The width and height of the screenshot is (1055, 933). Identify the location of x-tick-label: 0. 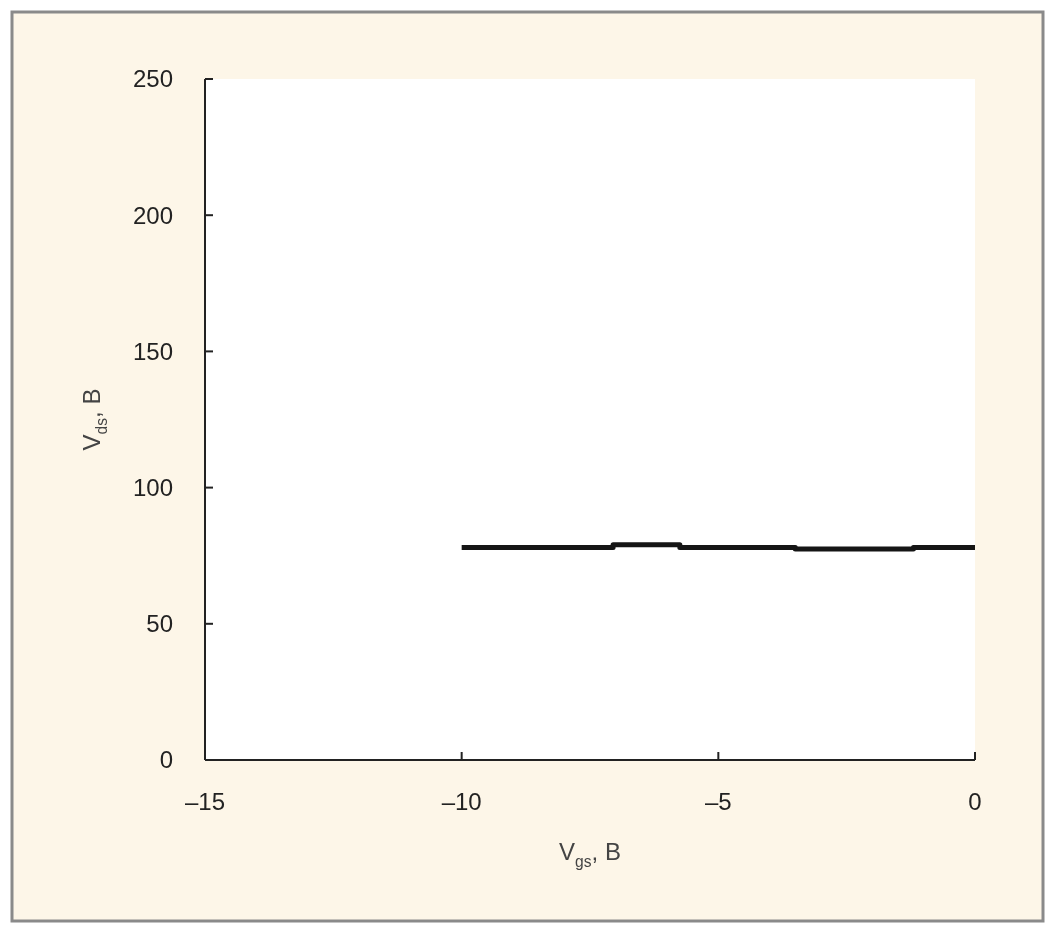
(975, 801).